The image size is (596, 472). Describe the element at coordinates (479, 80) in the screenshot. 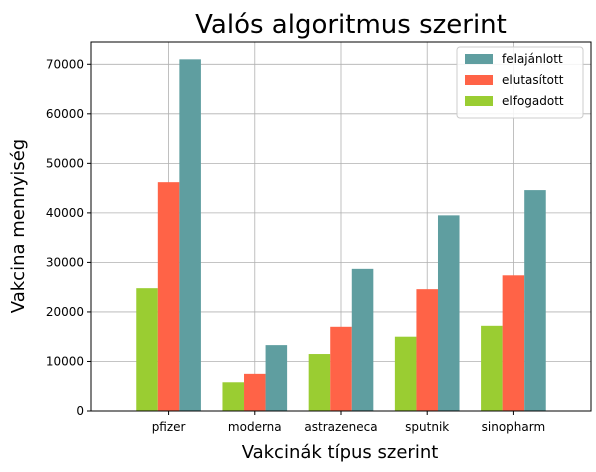

I see `legend-swatch-elutasított` at that location.